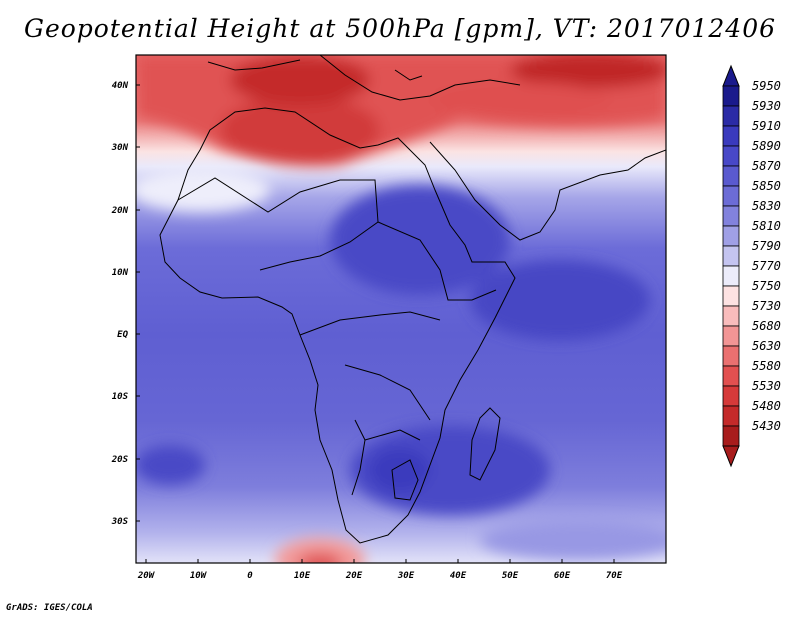 The image size is (800, 618). Describe the element at coordinates (146, 576) in the screenshot. I see `lon-label: 20W` at that location.